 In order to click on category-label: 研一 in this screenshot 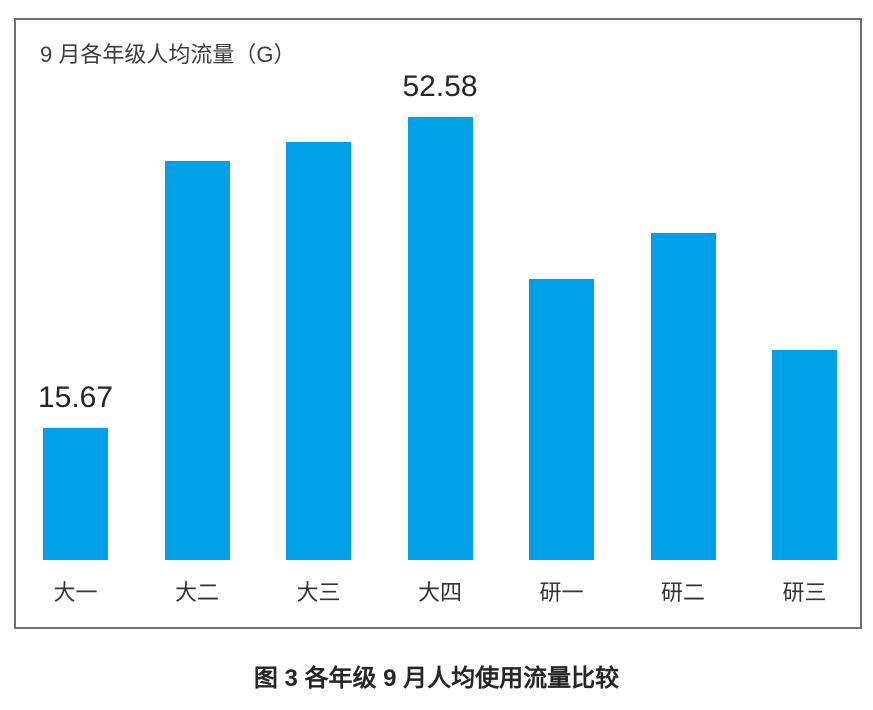, I will do `click(561, 592)`.